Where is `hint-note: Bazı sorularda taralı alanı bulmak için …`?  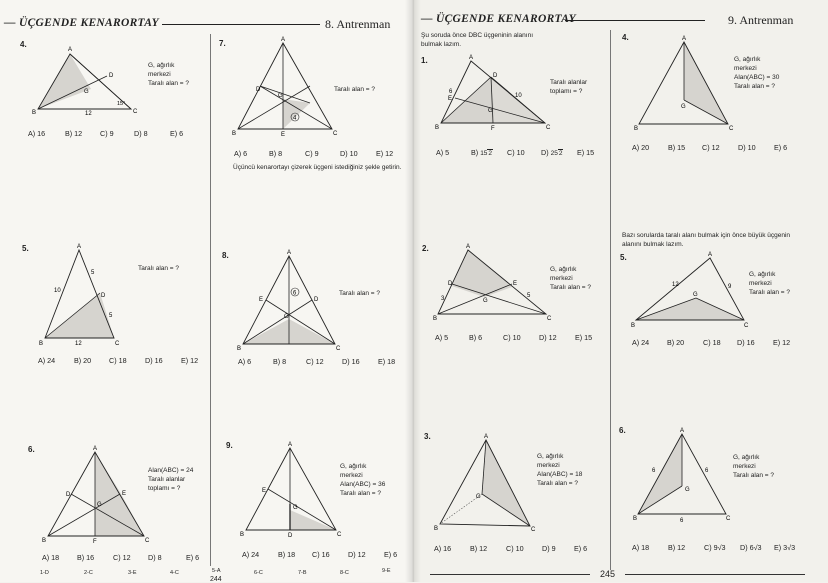 hint-note: Bazı sorularda taralı alanı bulmak için … is located at coordinates (706, 240).